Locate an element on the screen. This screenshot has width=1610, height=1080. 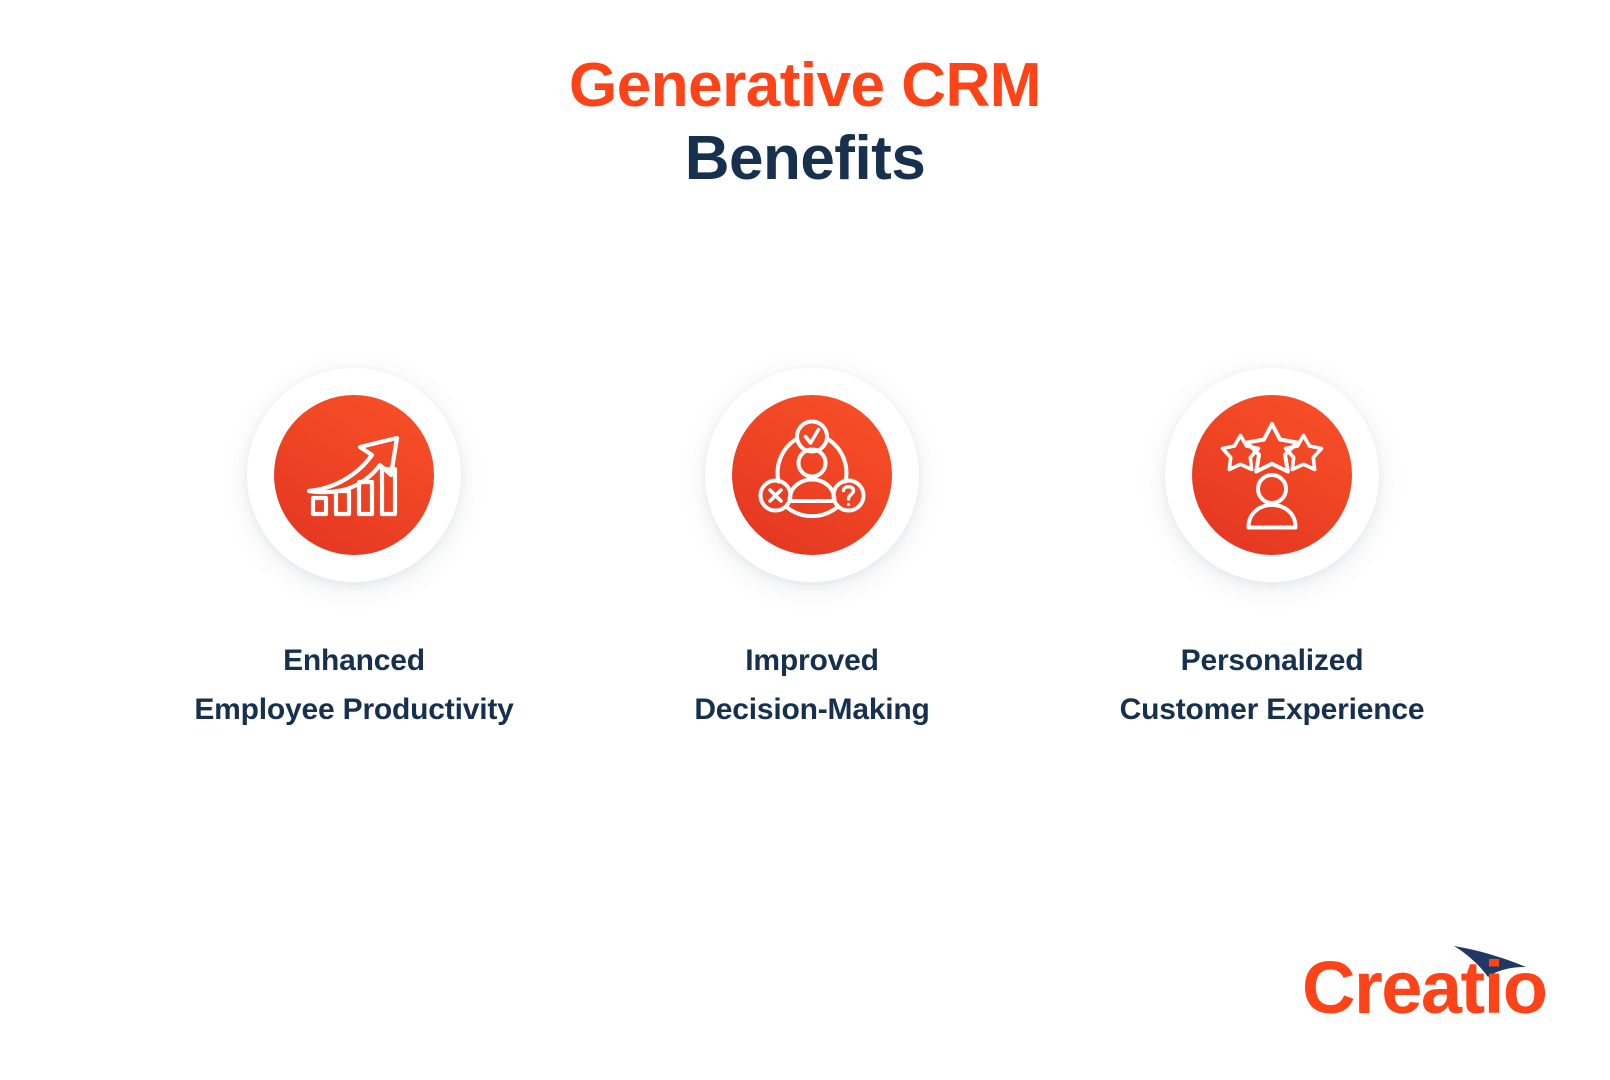
benefit-label-productivity: Enhanced Employee Productivity is located at coordinates (354, 685).